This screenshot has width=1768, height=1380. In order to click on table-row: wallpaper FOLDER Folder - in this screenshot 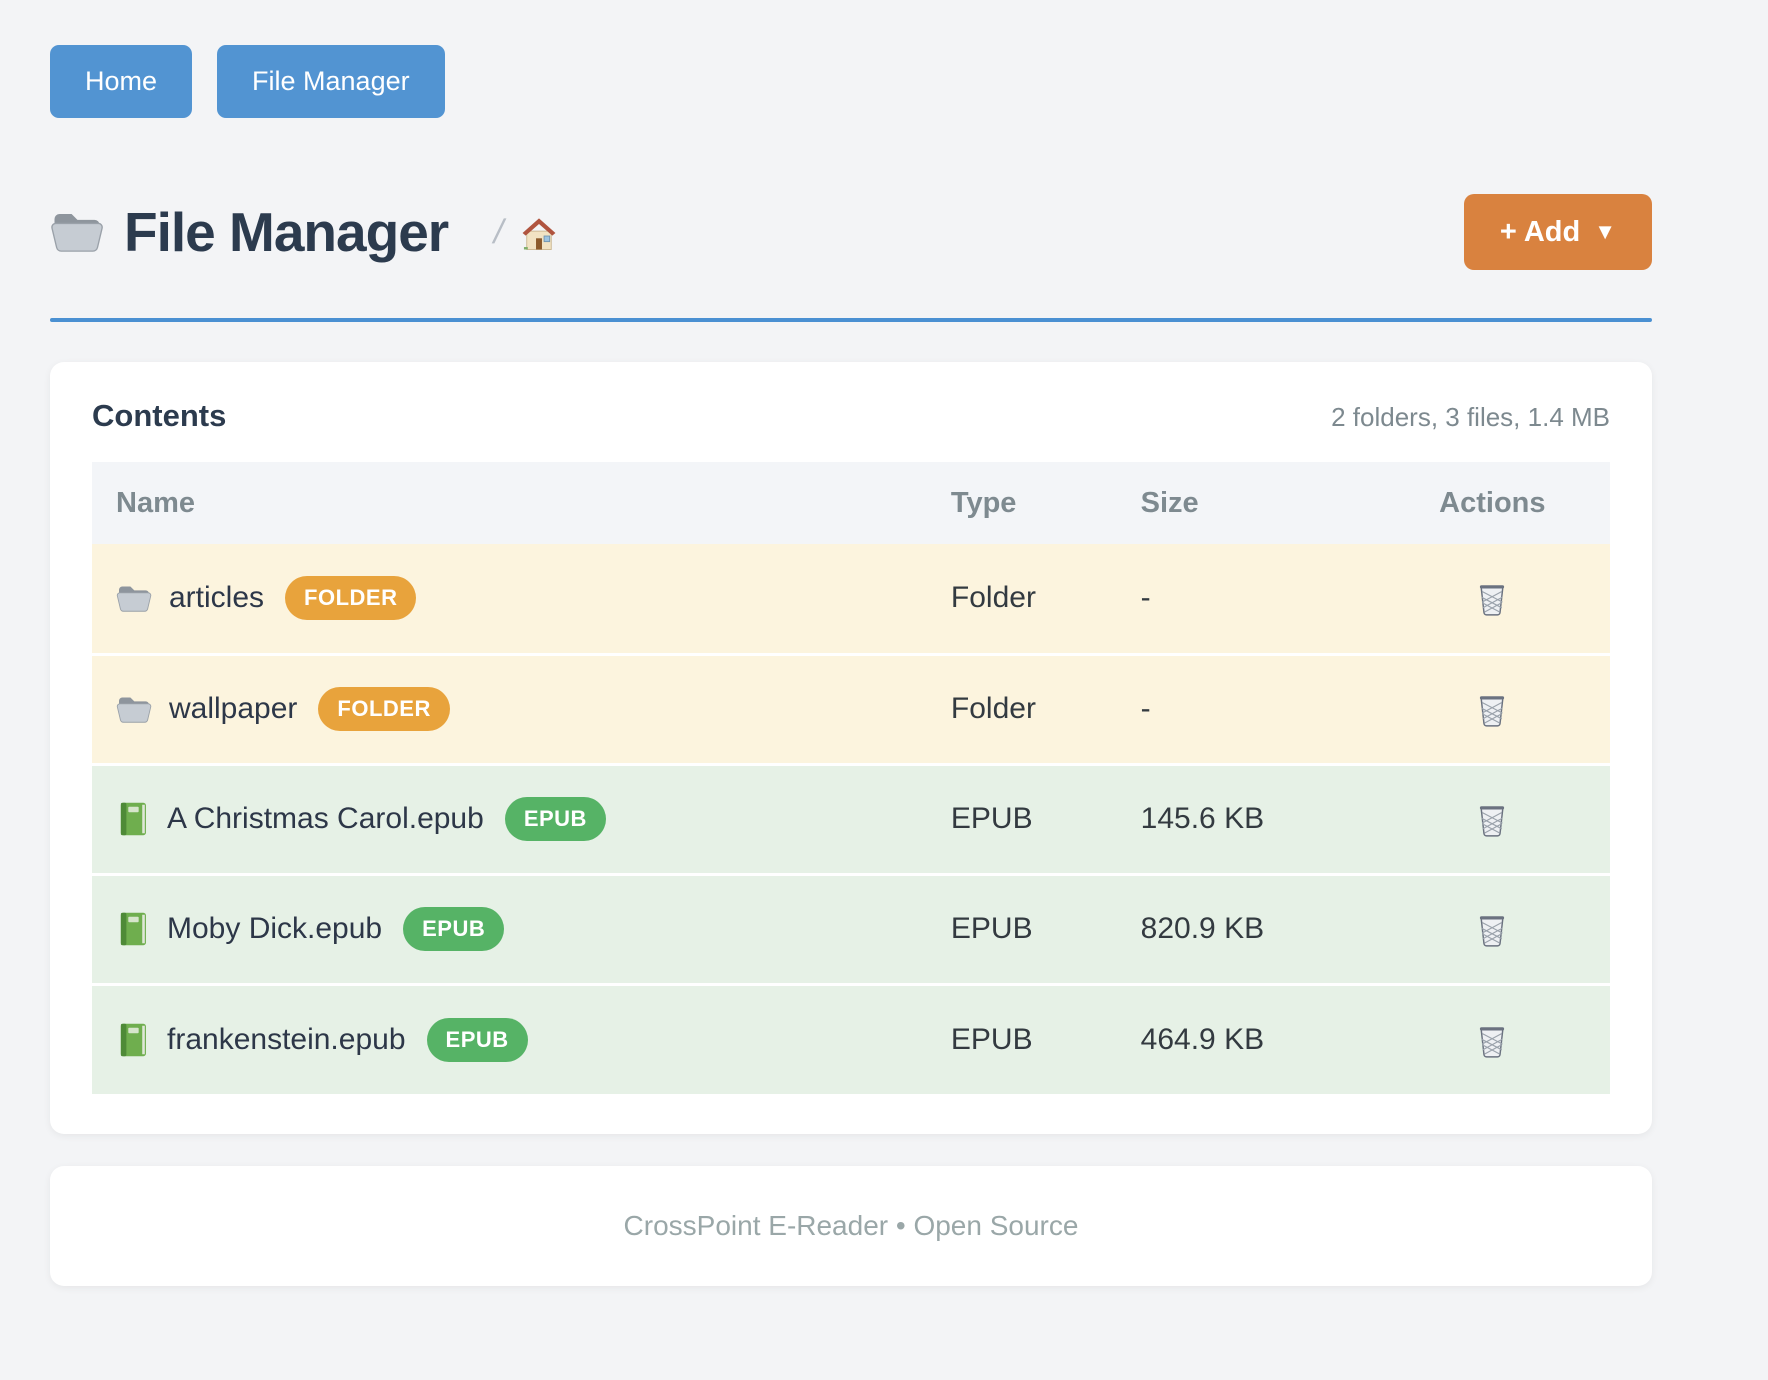, I will do `click(851, 710)`.